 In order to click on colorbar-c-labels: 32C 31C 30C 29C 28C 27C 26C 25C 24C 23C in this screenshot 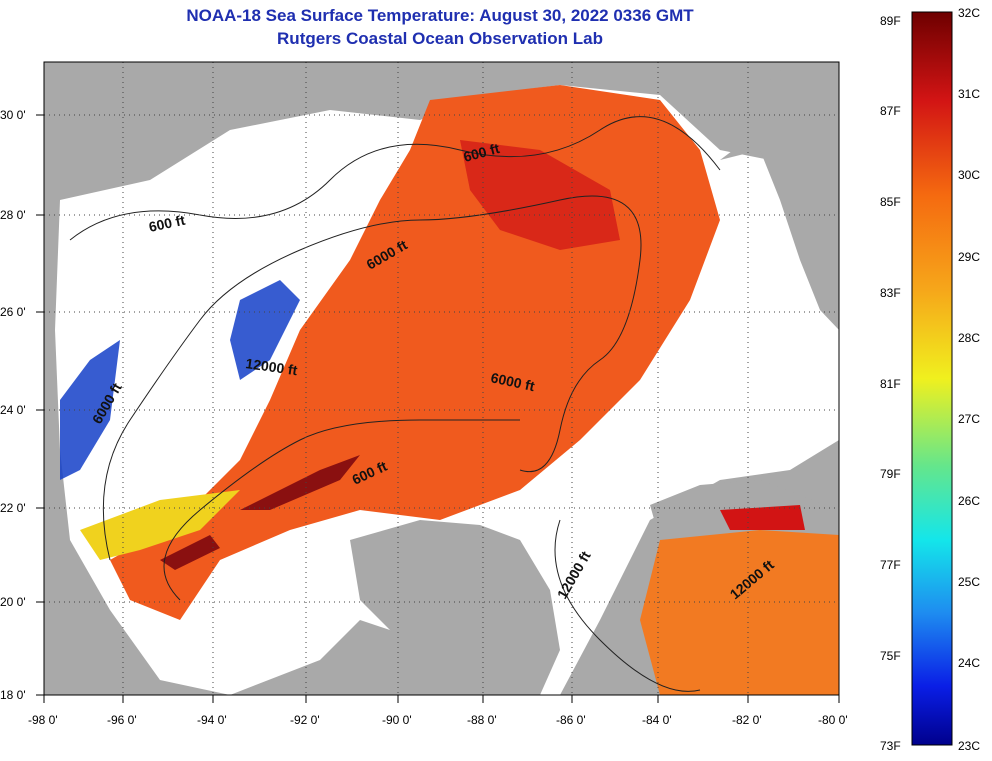, I will do `click(969, 379)`.